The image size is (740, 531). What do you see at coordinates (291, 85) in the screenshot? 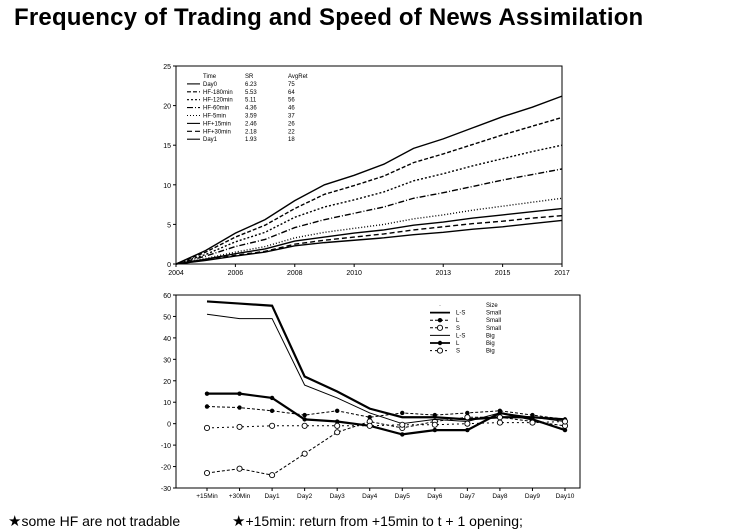
I see `legend-series-avgret: 75` at bounding box center [291, 85].